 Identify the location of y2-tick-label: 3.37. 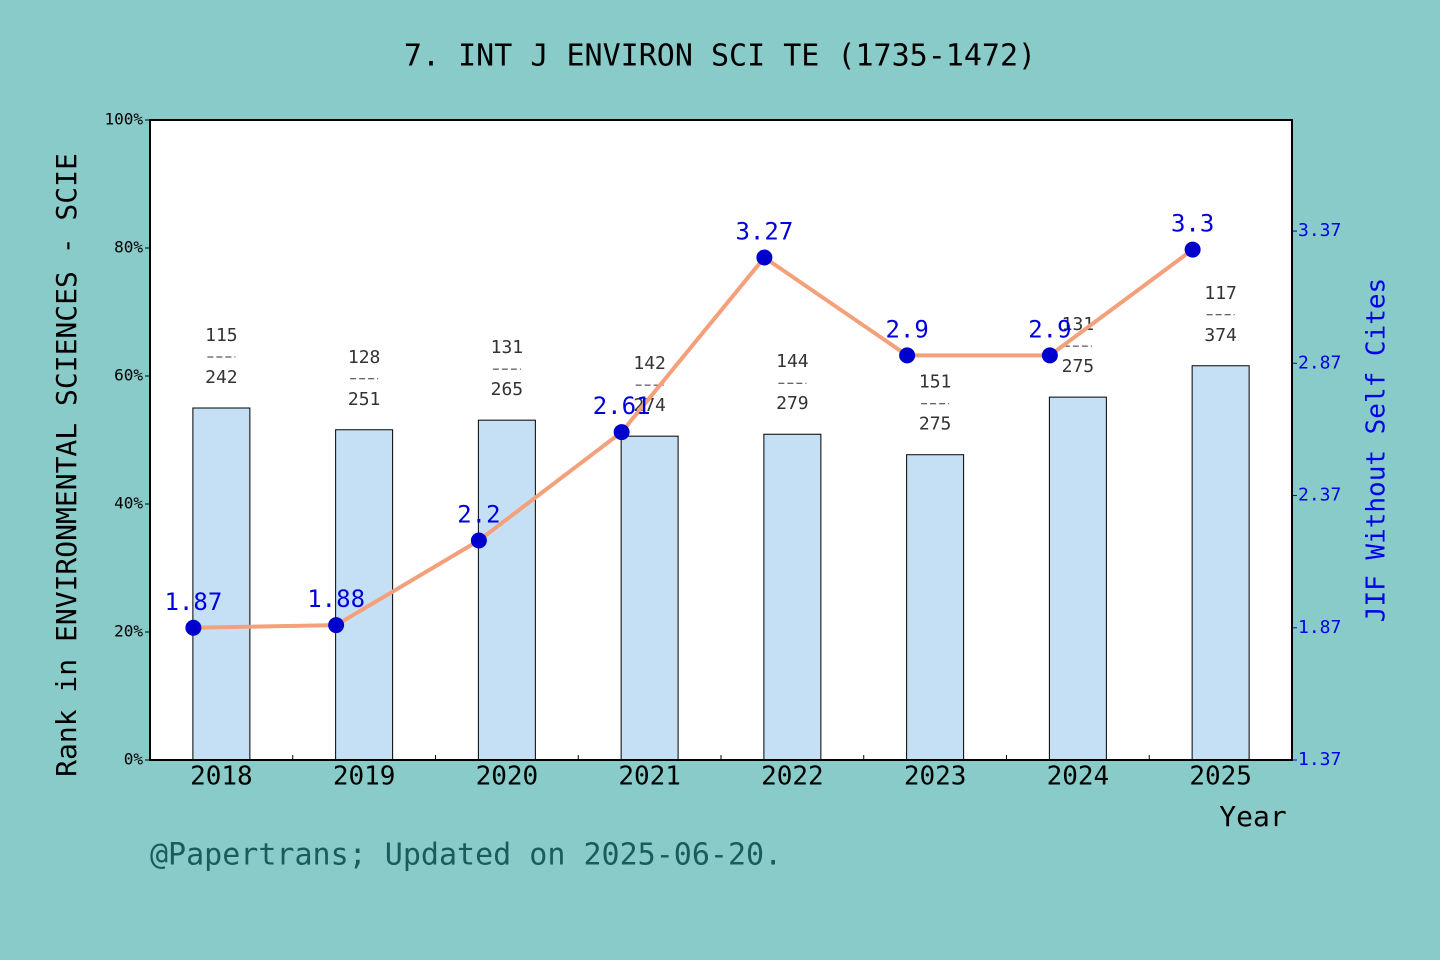
(1319, 230).